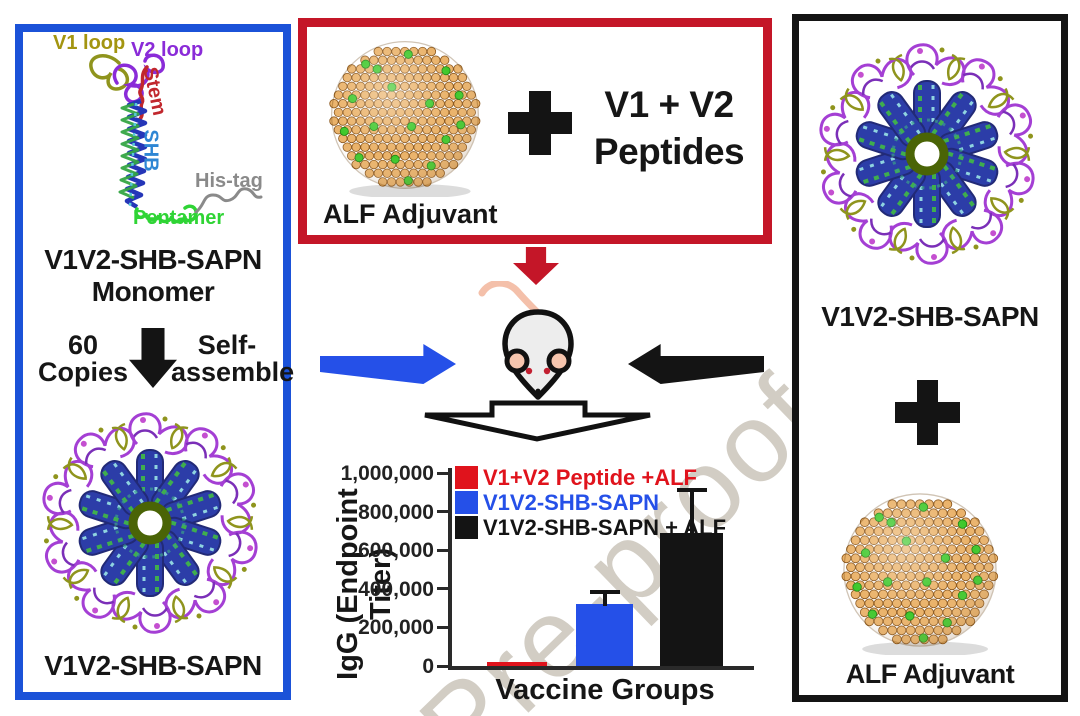  What do you see at coordinates (571, 502) in the screenshot?
I see `legend-label: V1V2-SHB-SAPN` at bounding box center [571, 502].